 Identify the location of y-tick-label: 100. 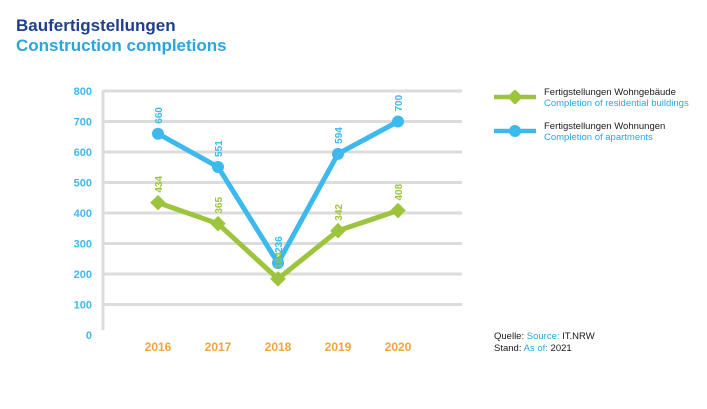
(83, 306).